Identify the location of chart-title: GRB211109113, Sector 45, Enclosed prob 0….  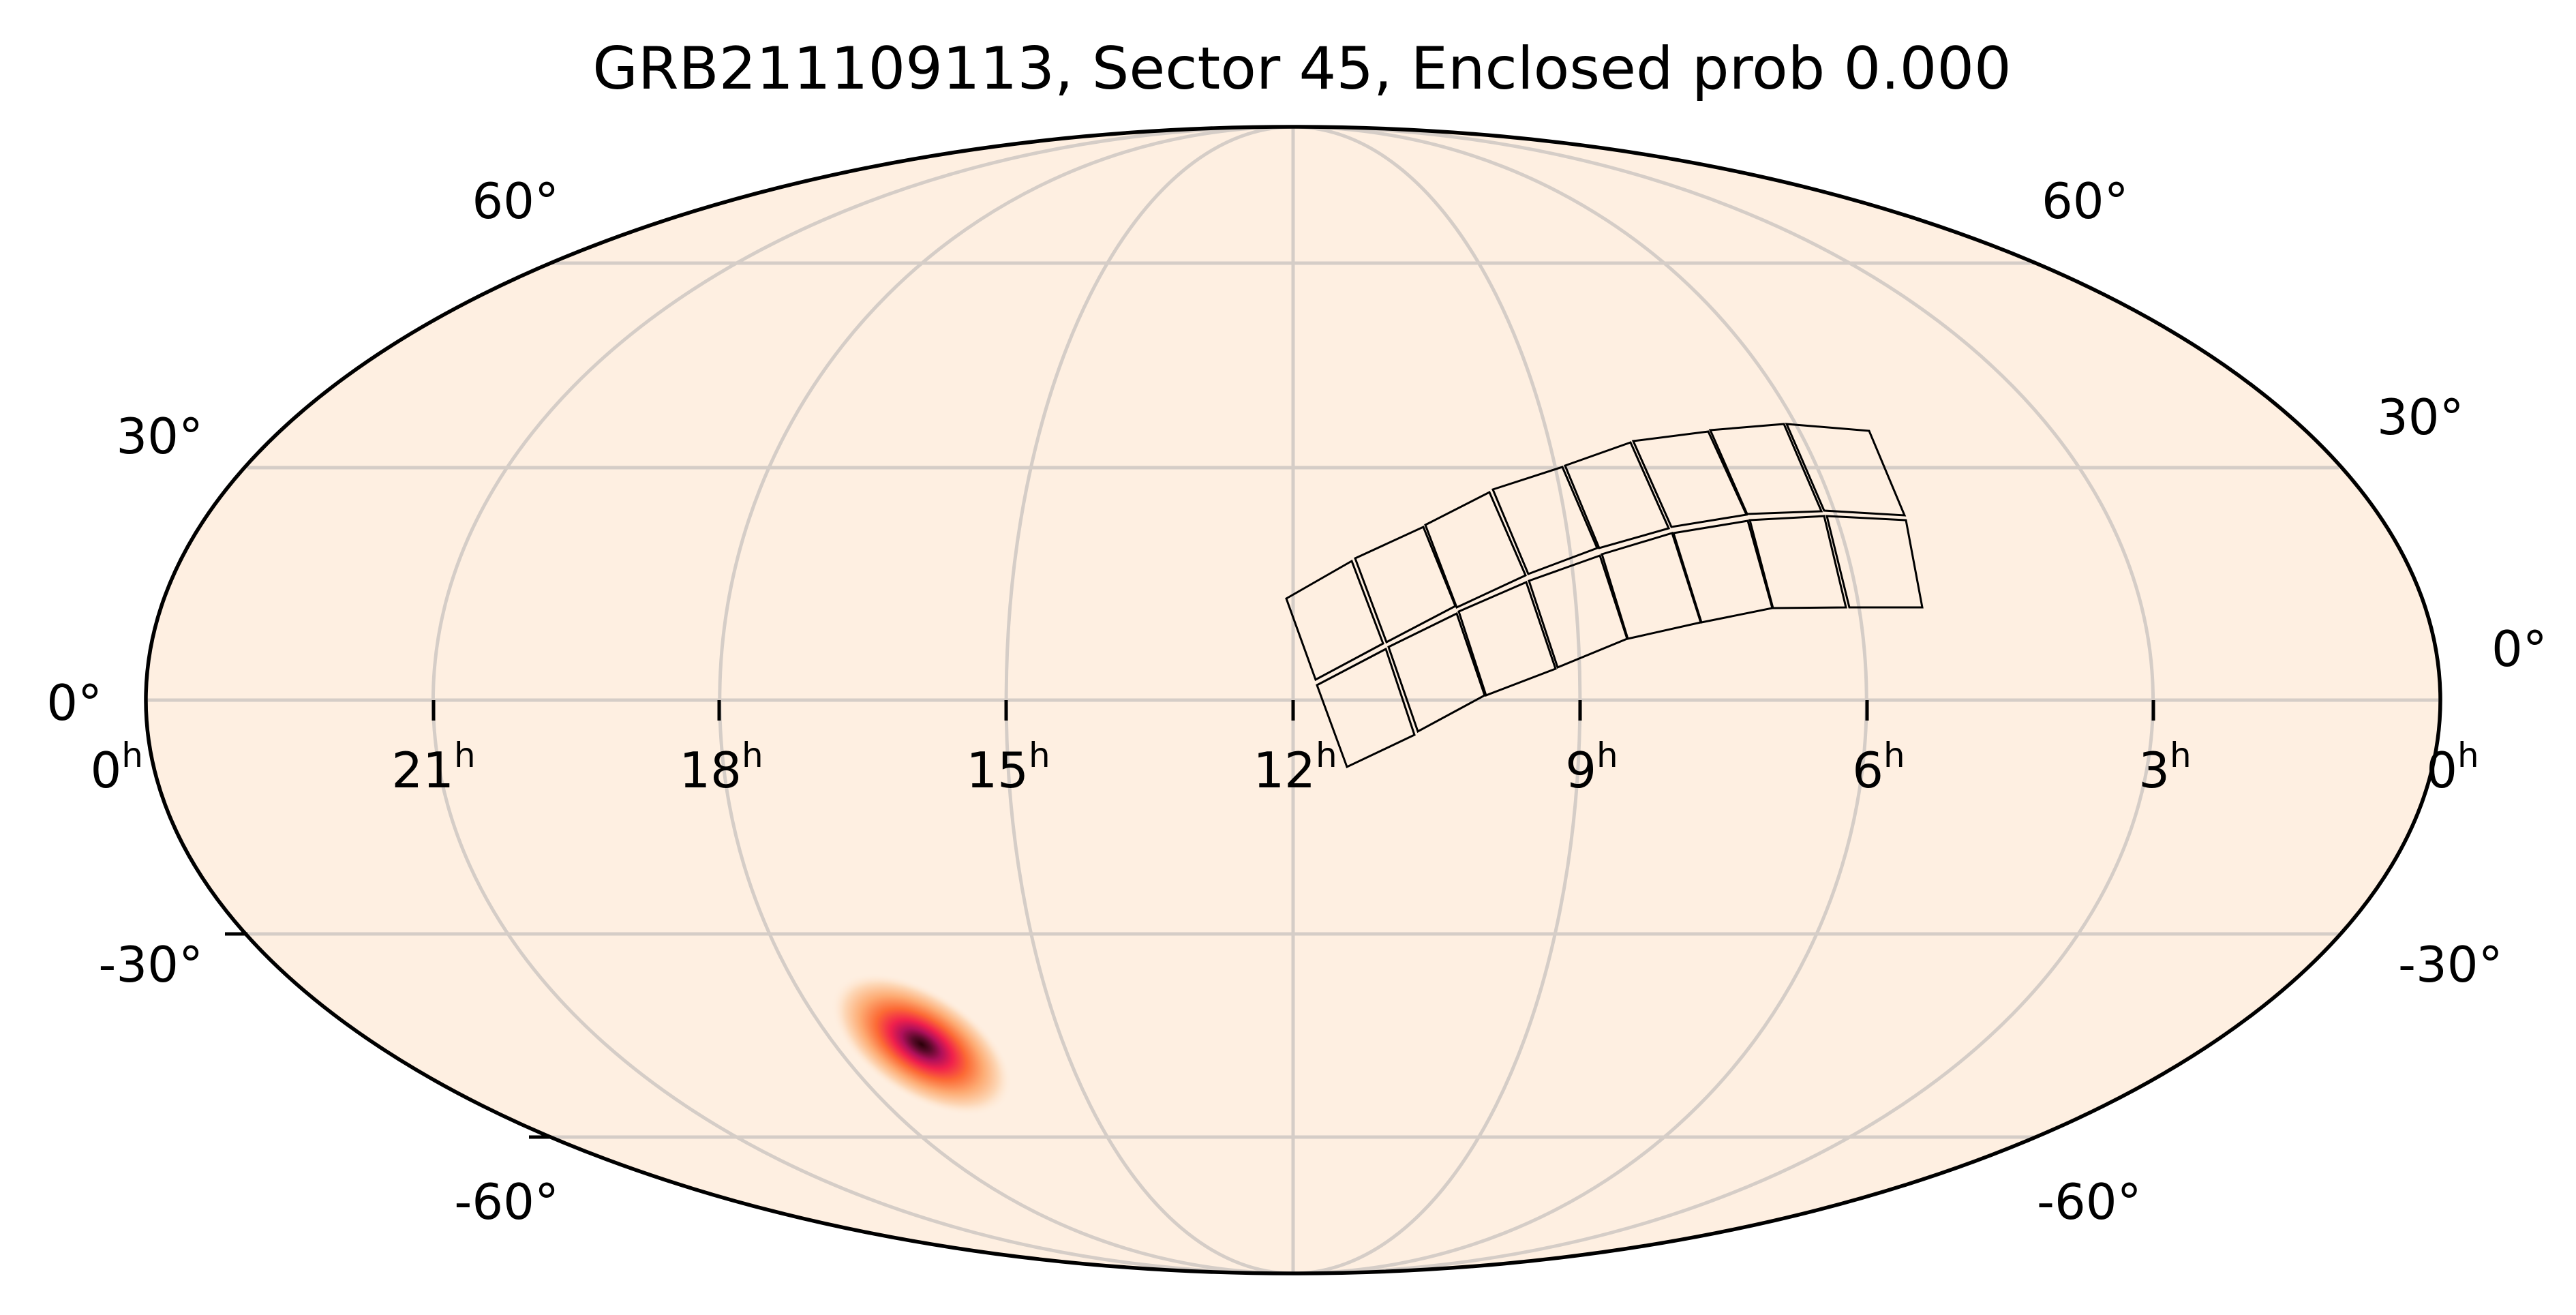
(1302, 69).